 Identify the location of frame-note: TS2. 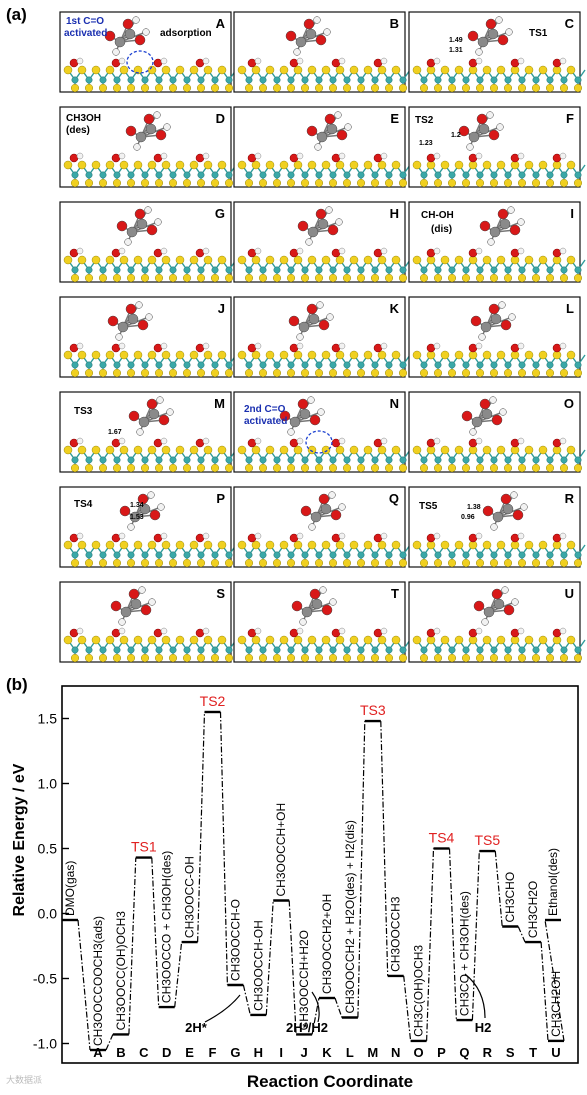
(424, 120).